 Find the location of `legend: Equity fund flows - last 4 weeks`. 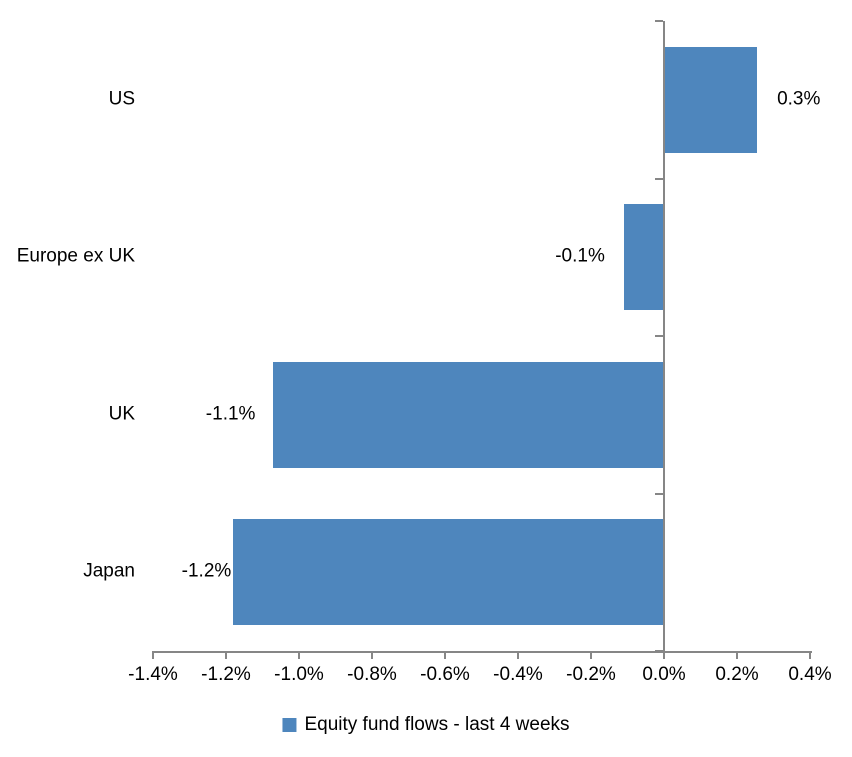

legend: Equity fund flows - last 4 weeks is located at coordinates (426, 725).